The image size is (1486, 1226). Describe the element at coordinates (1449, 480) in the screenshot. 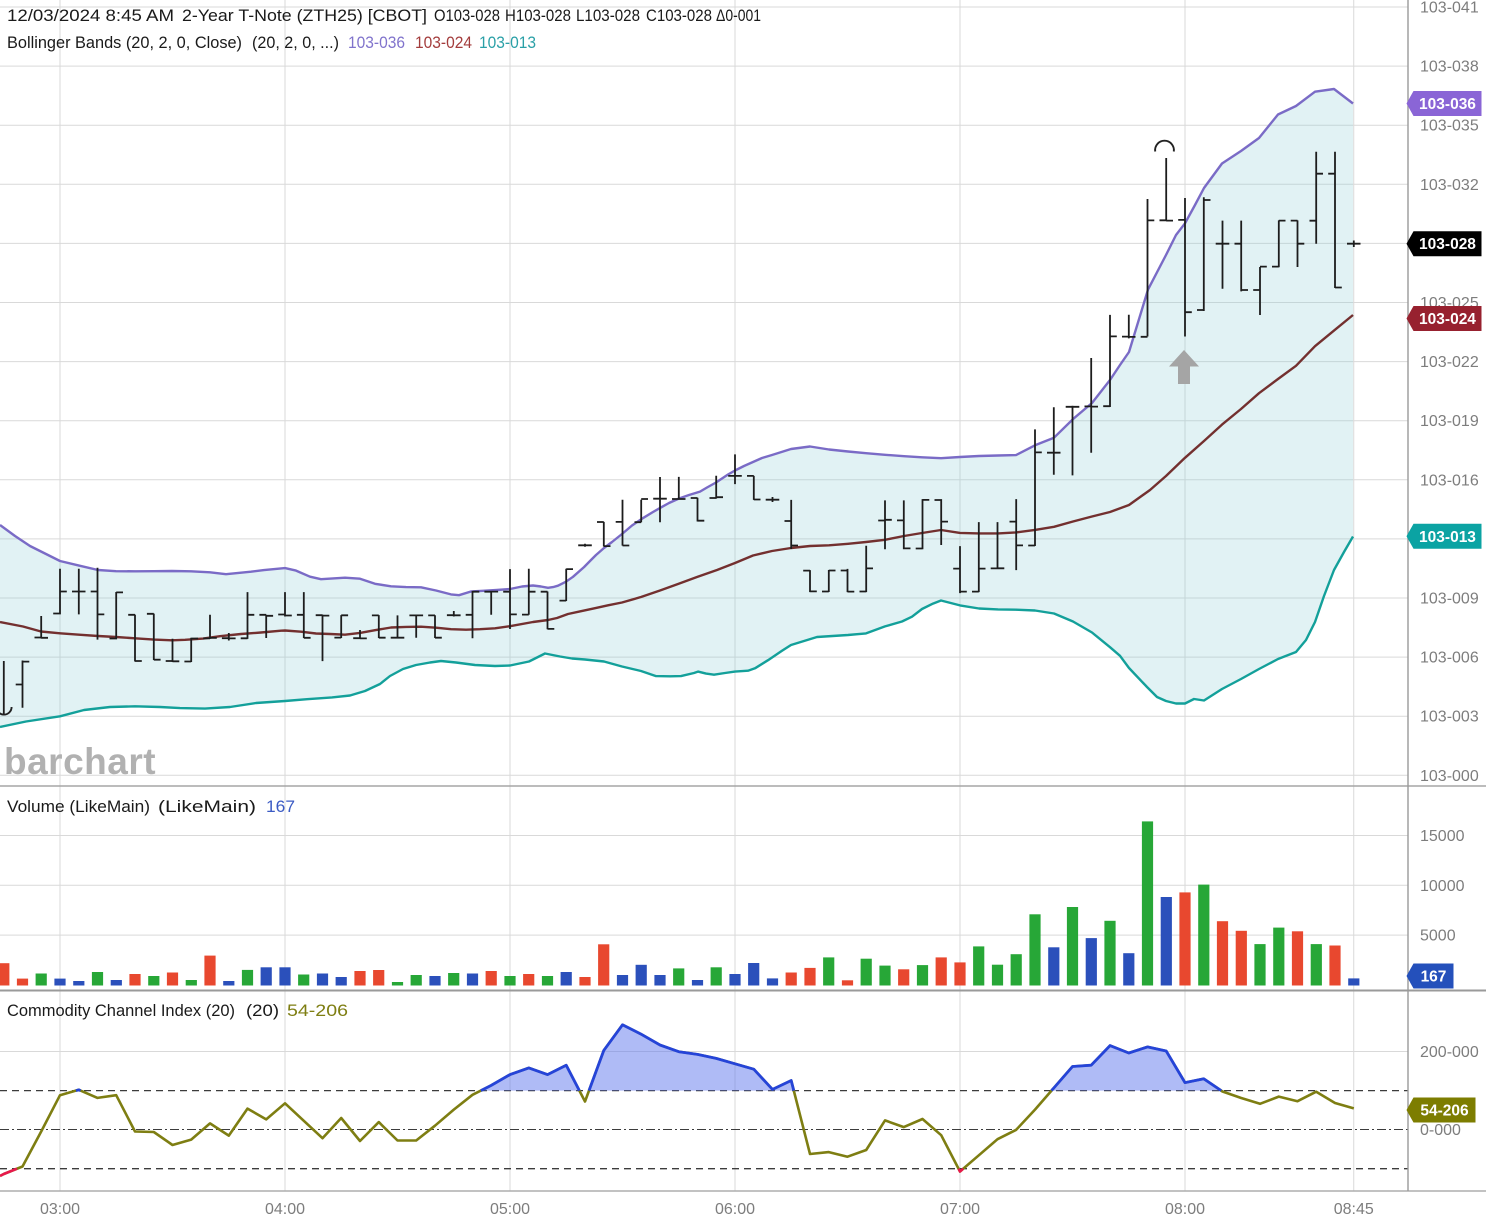

I see `svg-text: 103-016` at that location.